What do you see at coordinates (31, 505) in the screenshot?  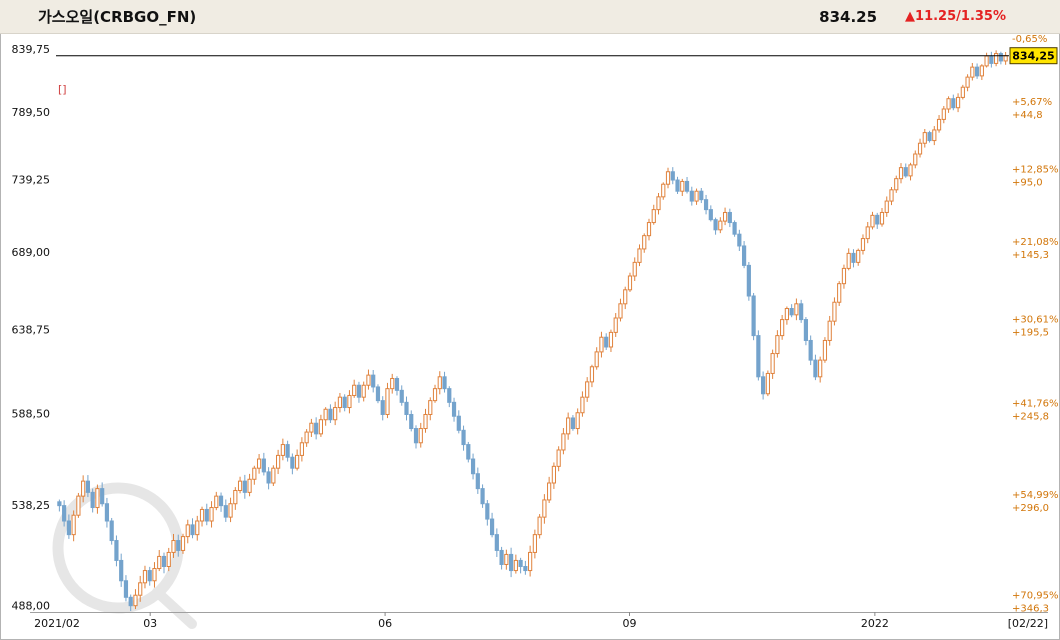 I see `y-axis-label: 538,25` at bounding box center [31, 505].